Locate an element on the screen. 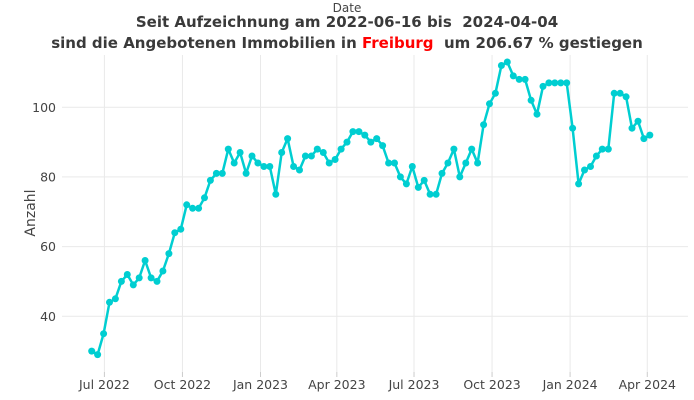  x-tick-label: Jan 2024 is located at coordinates (570, 384).